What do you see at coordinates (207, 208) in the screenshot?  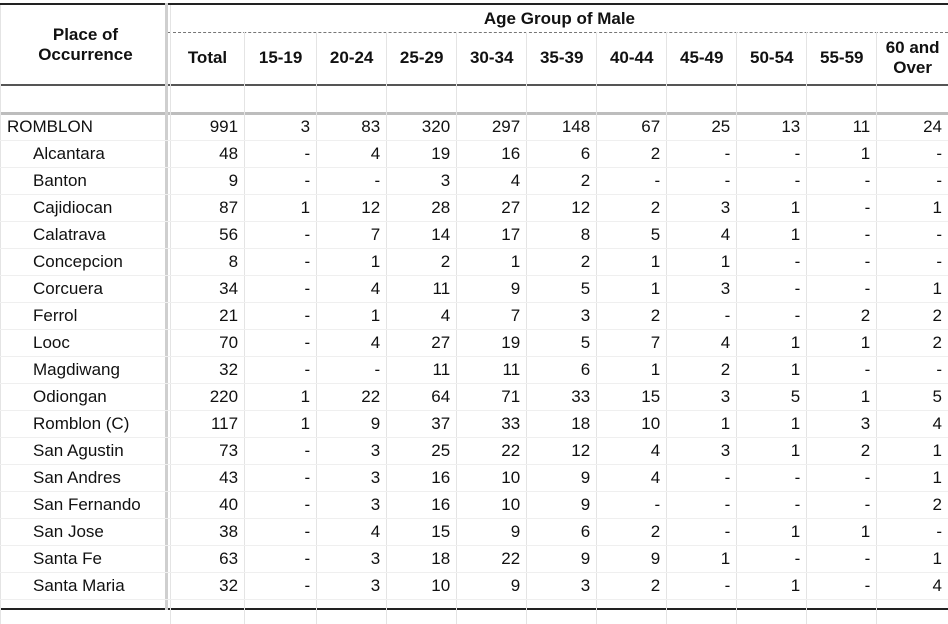 I see `cell: 87` at bounding box center [207, 208].